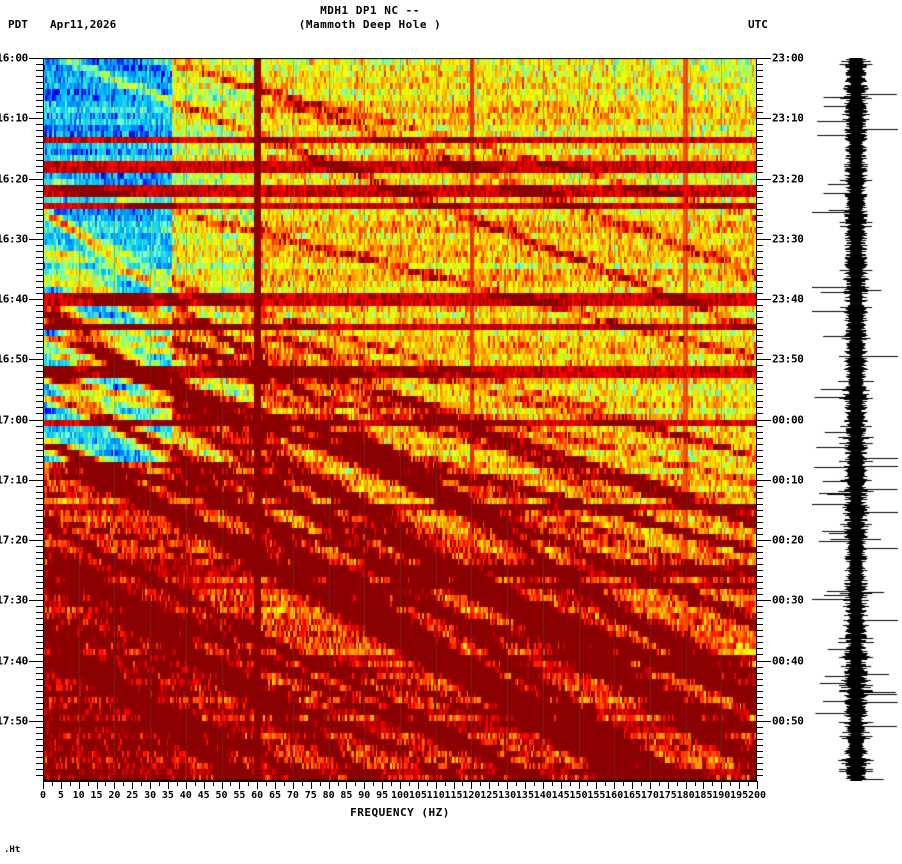 The height and width of the screenshot is (864, 902). Describe the element at coordinates (788, 118) in the screenshot. I see `right-axis-label: 23:10` at that location.